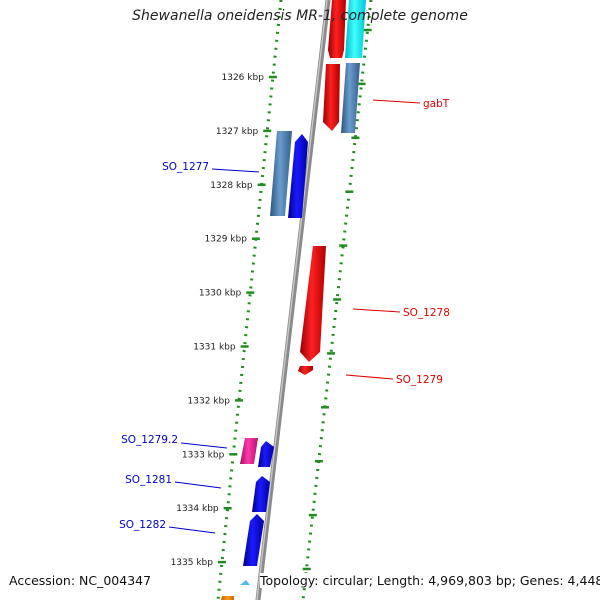  What do you see at coordinates (237, 132) in the screenshot?
I see `kbp-tick-label: 1327 kbp` at bounding box center [237, 132].